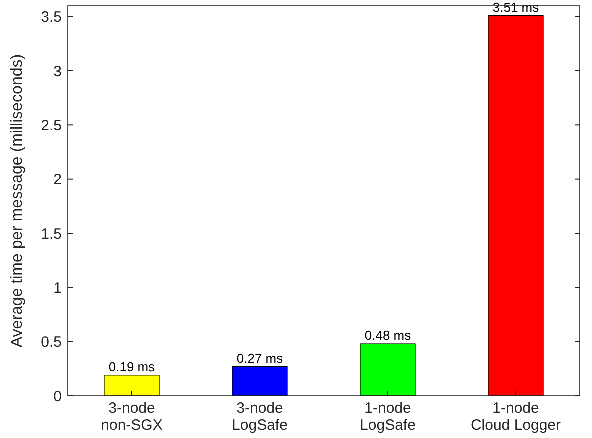  What do you see at coordinates (58, 397) in the screenshot?
I see `y-tick-label: 0` at bounding box center [58, 397].